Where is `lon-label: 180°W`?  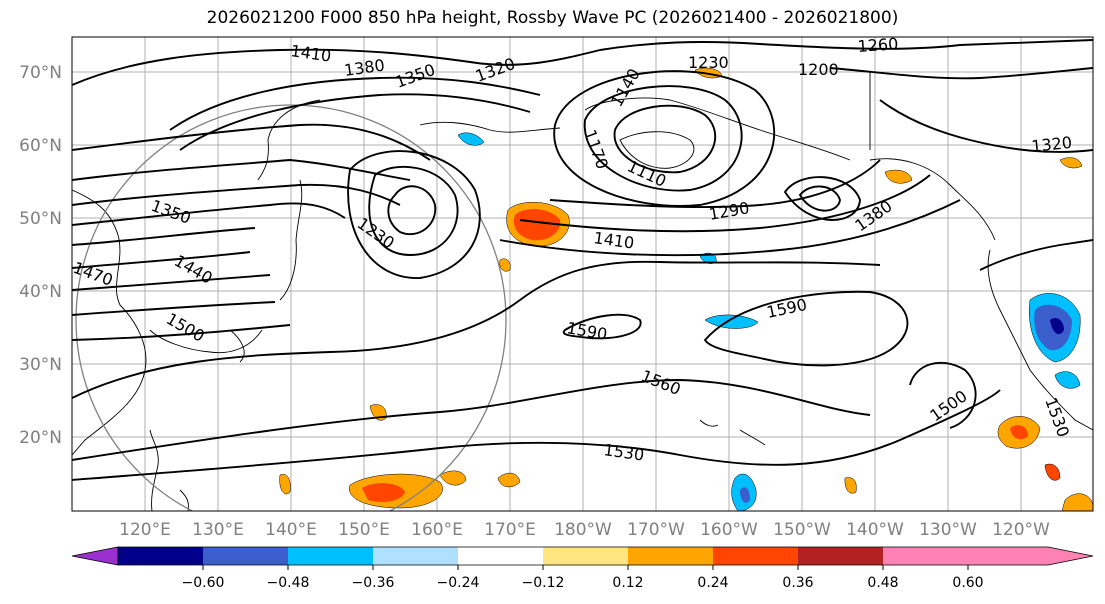 lon-label: 180°W is located at coordinates (583, 530).